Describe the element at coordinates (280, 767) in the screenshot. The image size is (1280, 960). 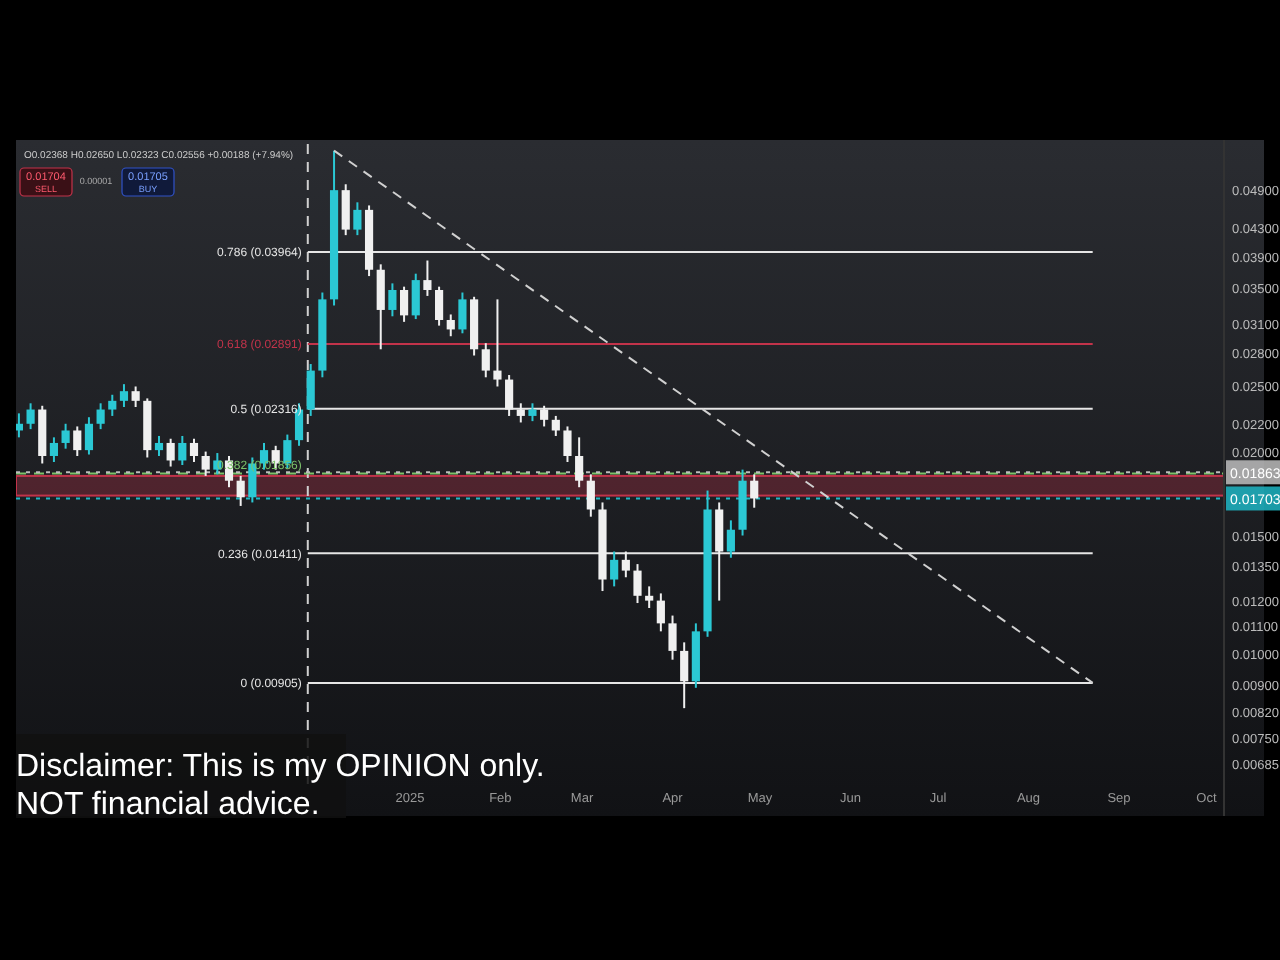
I see `annotation: Disclaimer: This is my OPINION only.` at that location.